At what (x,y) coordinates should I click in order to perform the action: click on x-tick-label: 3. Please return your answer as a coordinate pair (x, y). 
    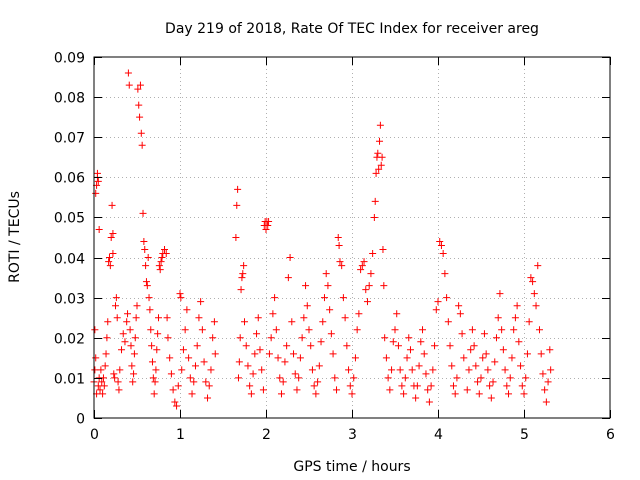
    Looking at the image, I should click on (352, 435).